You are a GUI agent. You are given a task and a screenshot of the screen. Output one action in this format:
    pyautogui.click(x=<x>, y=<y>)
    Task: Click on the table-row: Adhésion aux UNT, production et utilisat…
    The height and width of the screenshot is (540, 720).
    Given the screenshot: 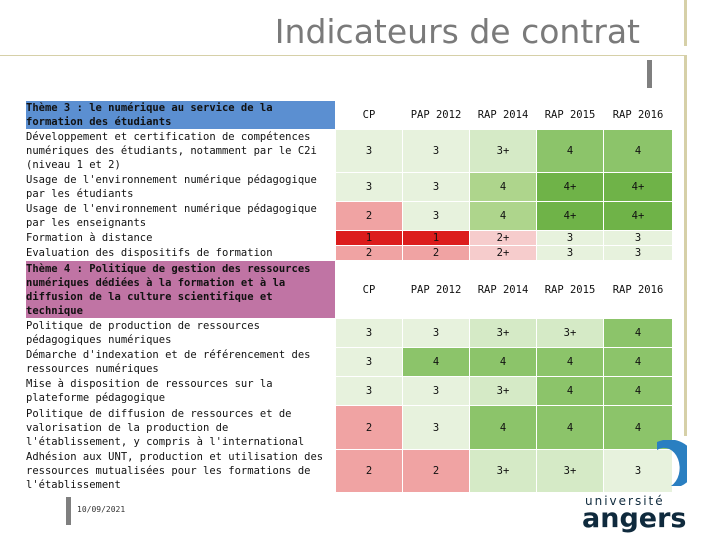 What is the action you would take?
    pyautogui.click(x=349, y=471)
    